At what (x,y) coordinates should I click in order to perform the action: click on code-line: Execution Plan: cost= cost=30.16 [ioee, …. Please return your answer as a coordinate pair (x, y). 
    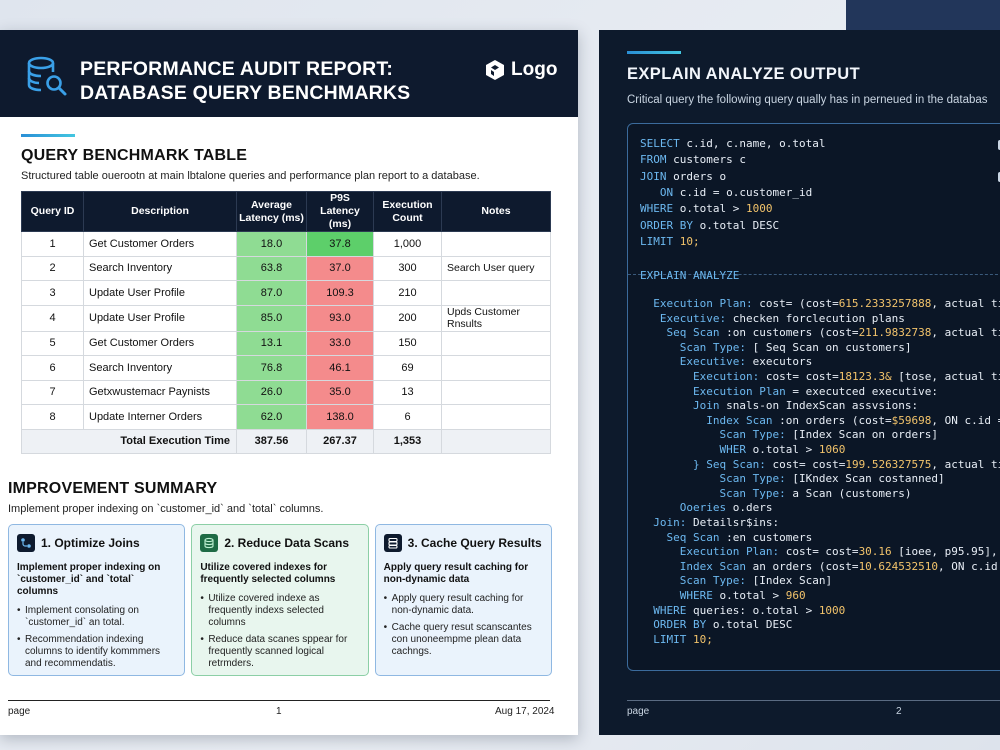
    Looking at the image, I should click on (820, 551).